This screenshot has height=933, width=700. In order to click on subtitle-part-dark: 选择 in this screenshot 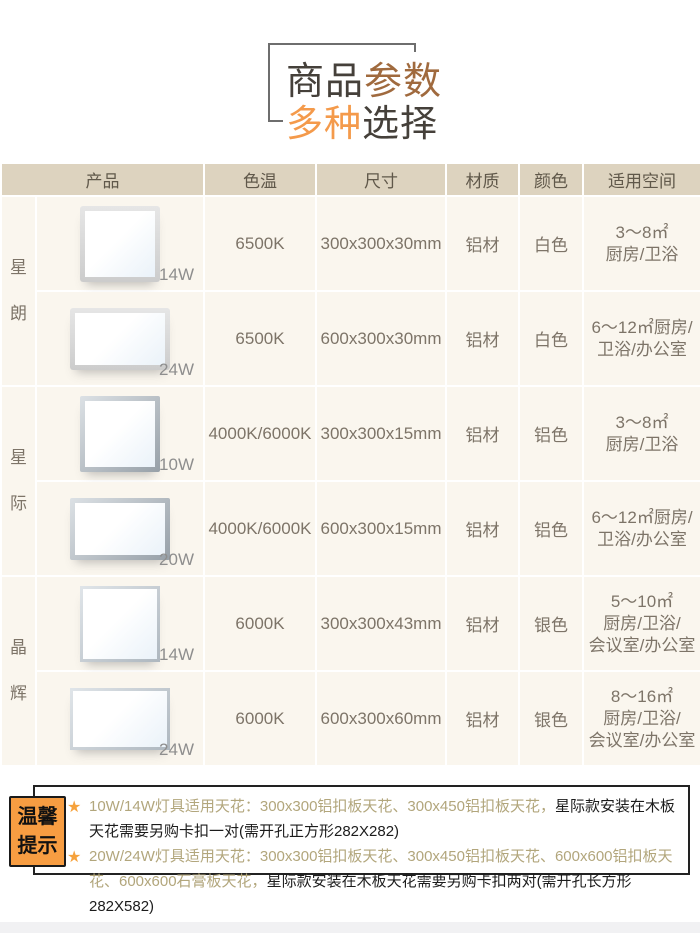, I will do `click(400, 123)`.